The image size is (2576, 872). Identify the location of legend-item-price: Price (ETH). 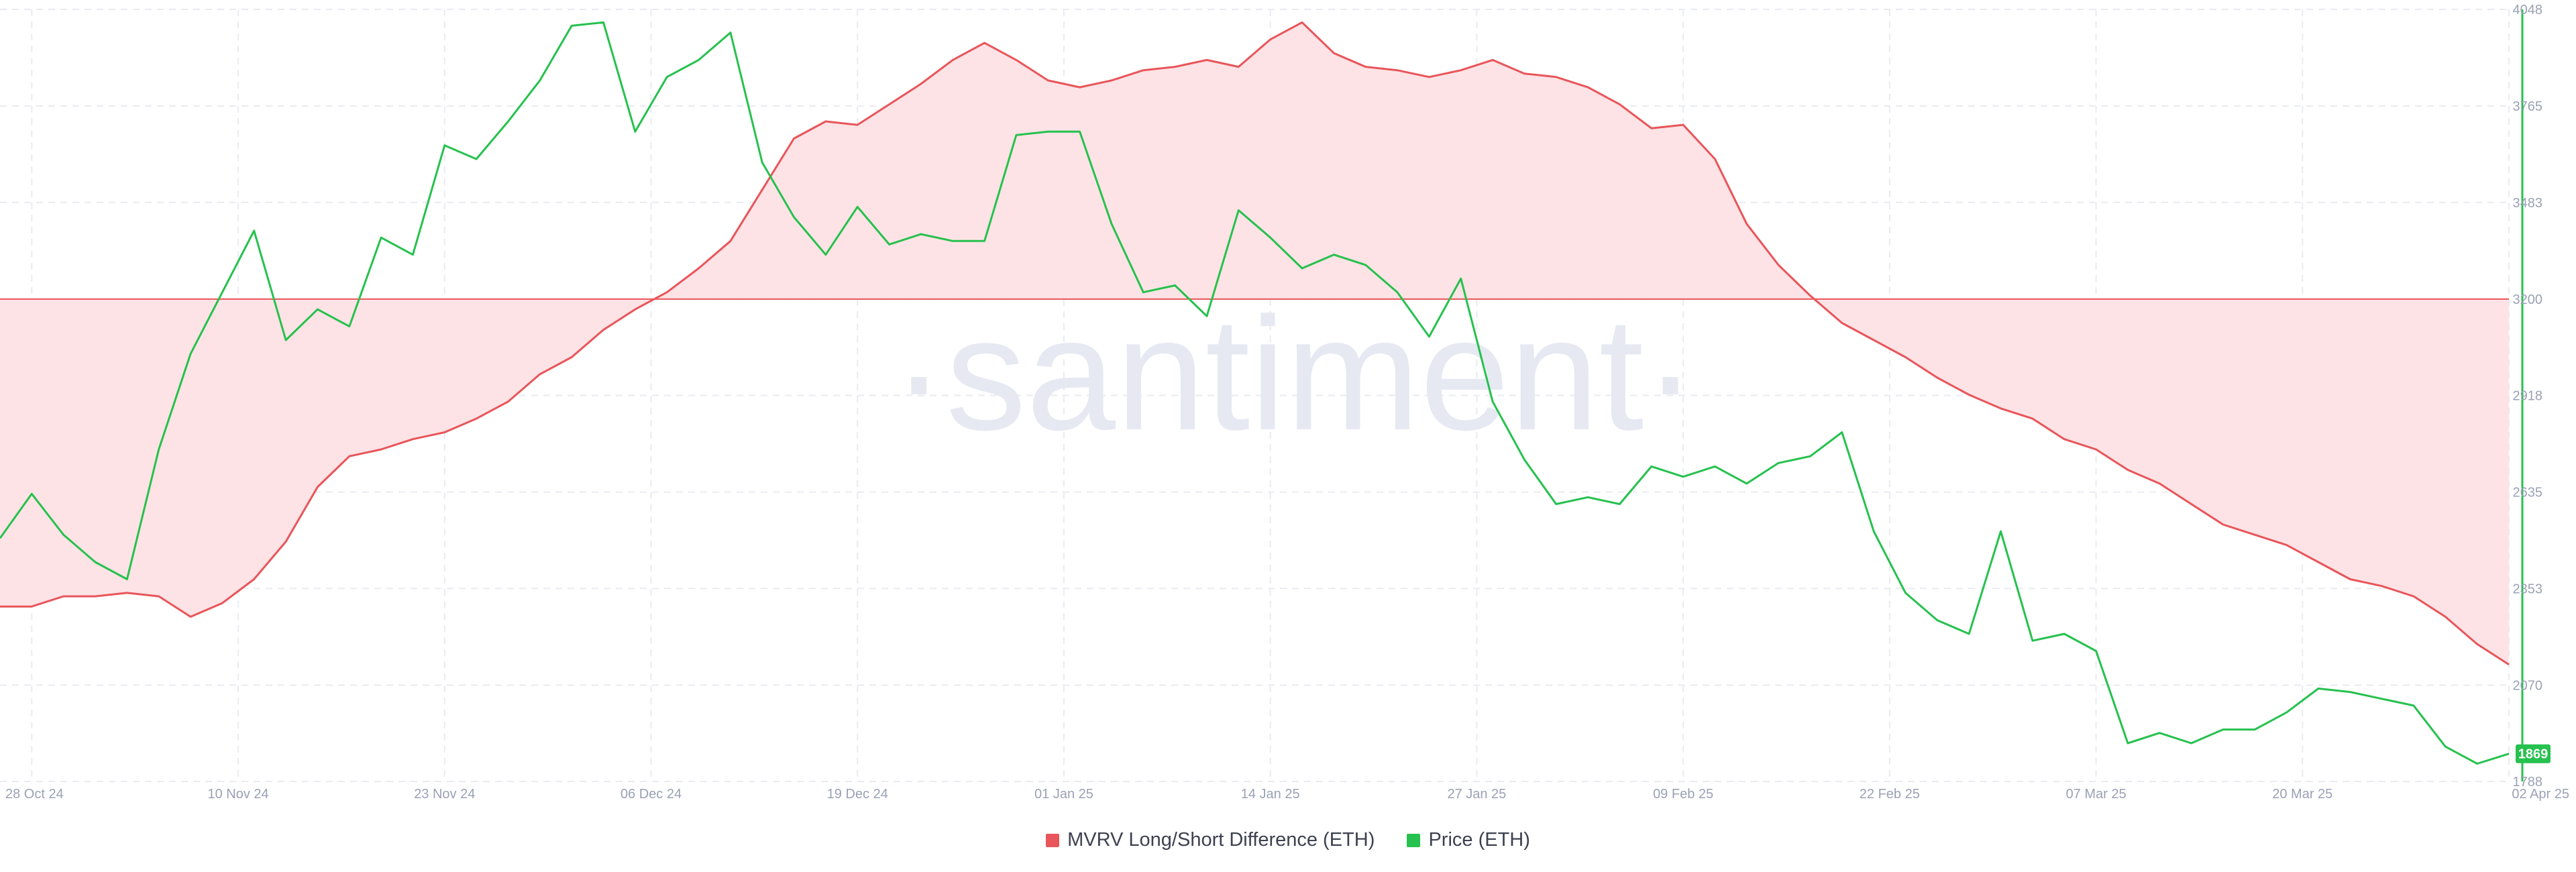
(1468, 840).